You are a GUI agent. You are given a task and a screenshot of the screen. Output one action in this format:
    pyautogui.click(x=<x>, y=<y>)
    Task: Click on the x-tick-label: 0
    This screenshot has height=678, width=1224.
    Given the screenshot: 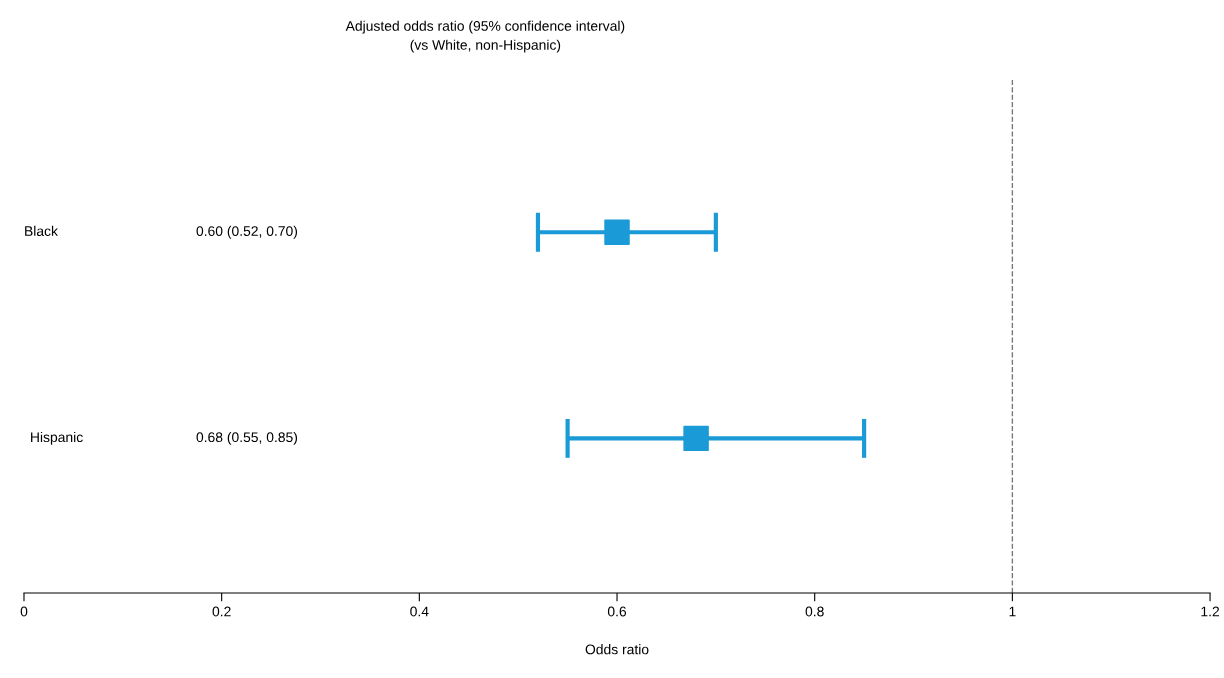 What is the action you would take?
    pyautogui.click(x=24, y=611)
    